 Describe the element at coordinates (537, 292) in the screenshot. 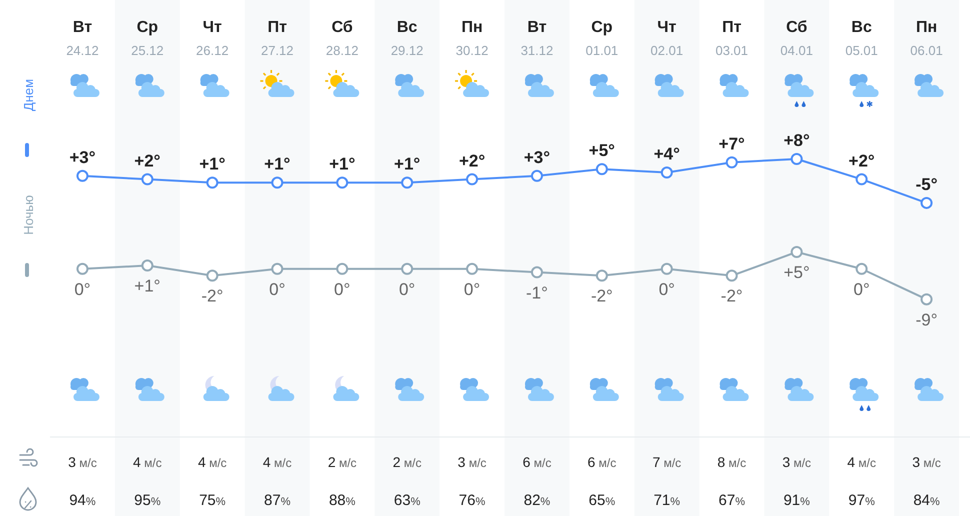

I see `data-label: -1°` at that location.